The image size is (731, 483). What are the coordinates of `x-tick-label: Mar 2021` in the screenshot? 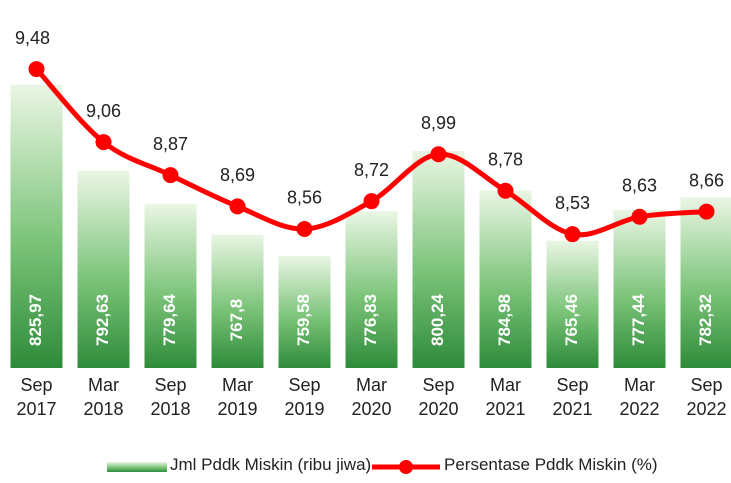 It's located at (505, 397).